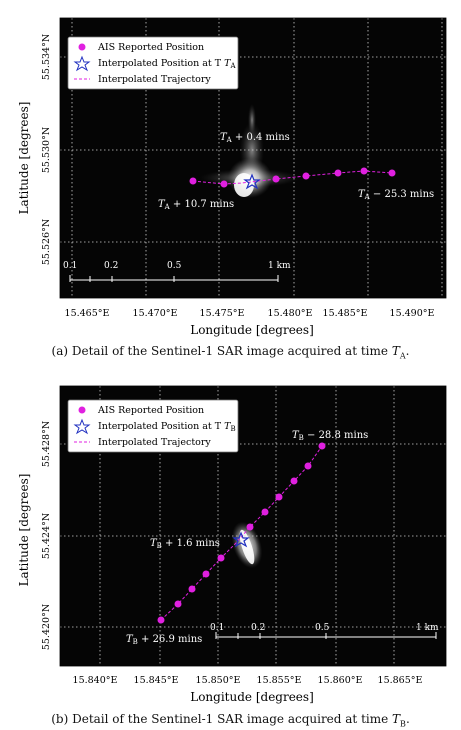 This screenshot has width=461, height=730. I want to click on ais-points-a, so click(292, 177).